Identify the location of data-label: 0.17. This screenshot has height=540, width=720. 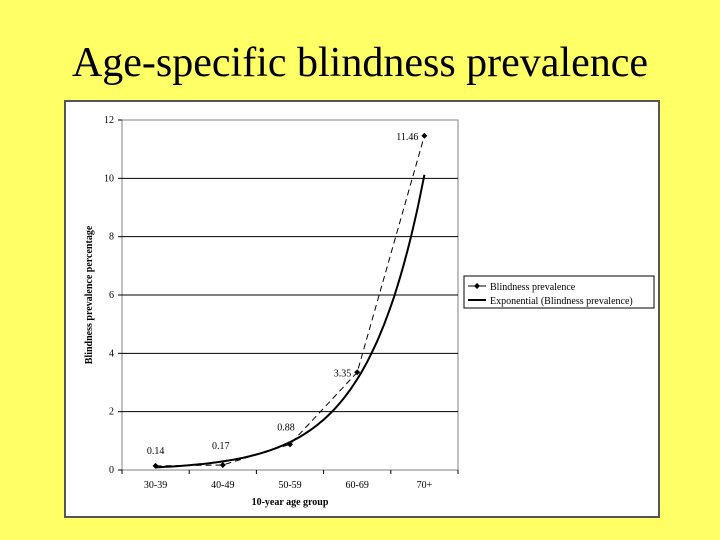
(221, 446).